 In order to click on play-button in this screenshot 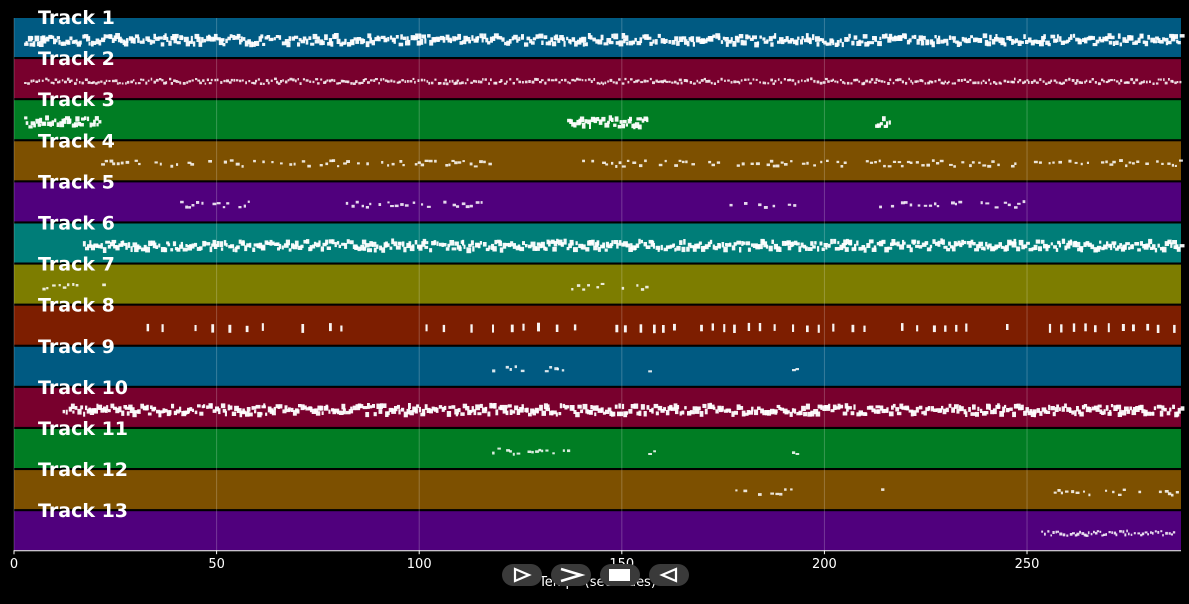, I will do `click(522, 575)`.